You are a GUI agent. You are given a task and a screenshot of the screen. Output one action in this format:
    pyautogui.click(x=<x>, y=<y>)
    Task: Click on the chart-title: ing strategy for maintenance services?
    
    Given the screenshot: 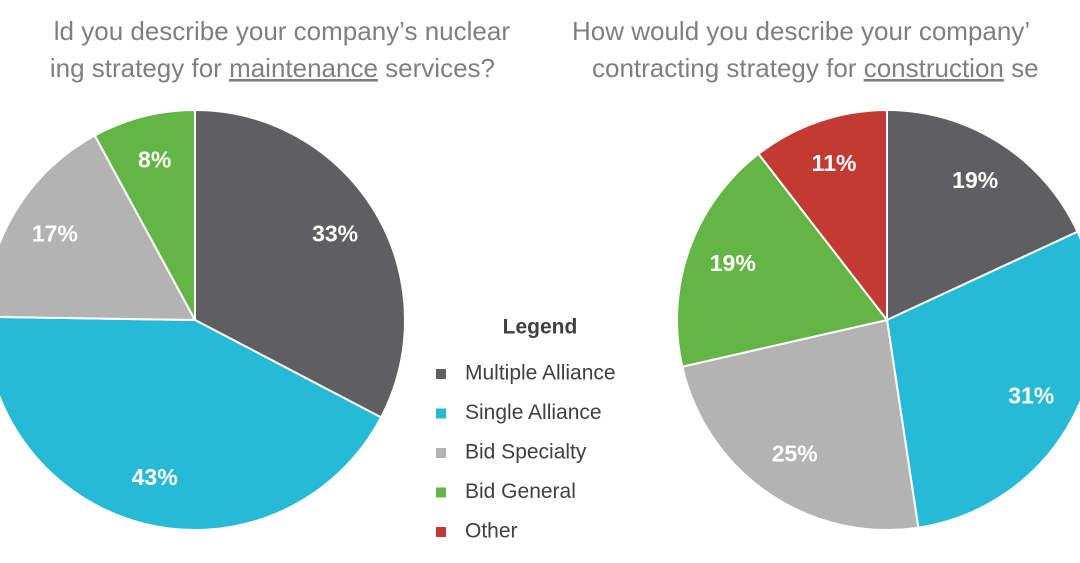 What is the action you would take?
    pyautogui.click(x=272, y=68)
    